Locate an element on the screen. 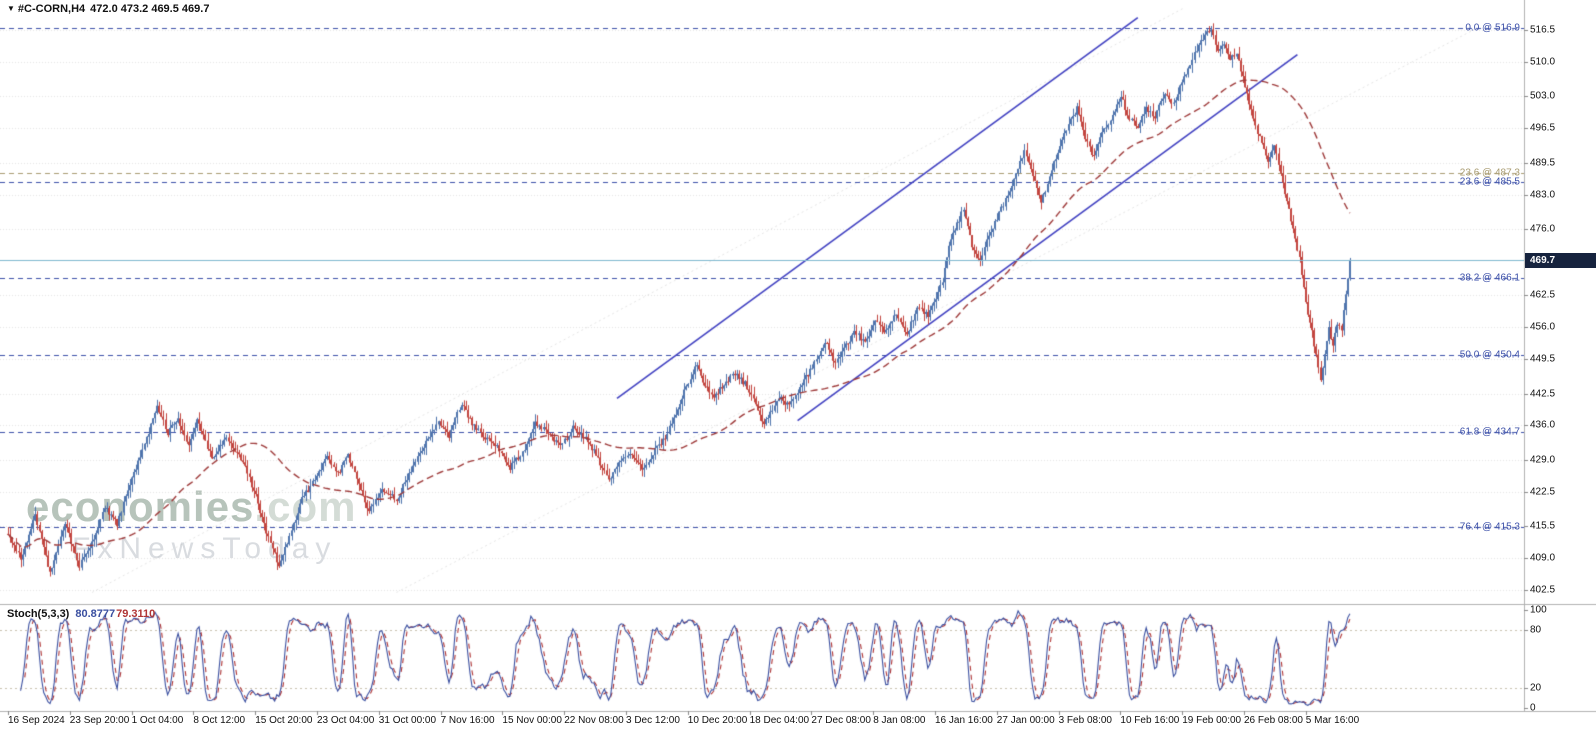 The height and width of the screenshot is (743, 1596). stoch-value-d: 79.3110 is located at coordinates (136, 614).